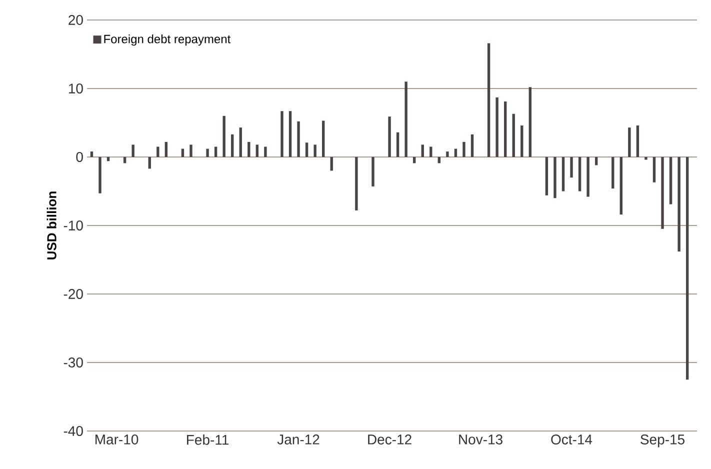  I want to click on x-tick-label: Feb-11, so click(208, 439).